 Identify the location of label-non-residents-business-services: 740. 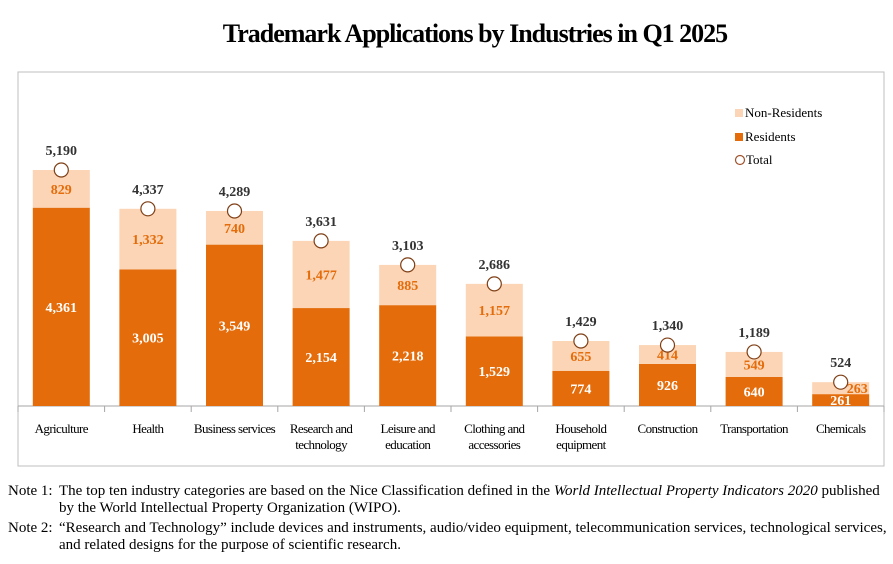
(234, 229).